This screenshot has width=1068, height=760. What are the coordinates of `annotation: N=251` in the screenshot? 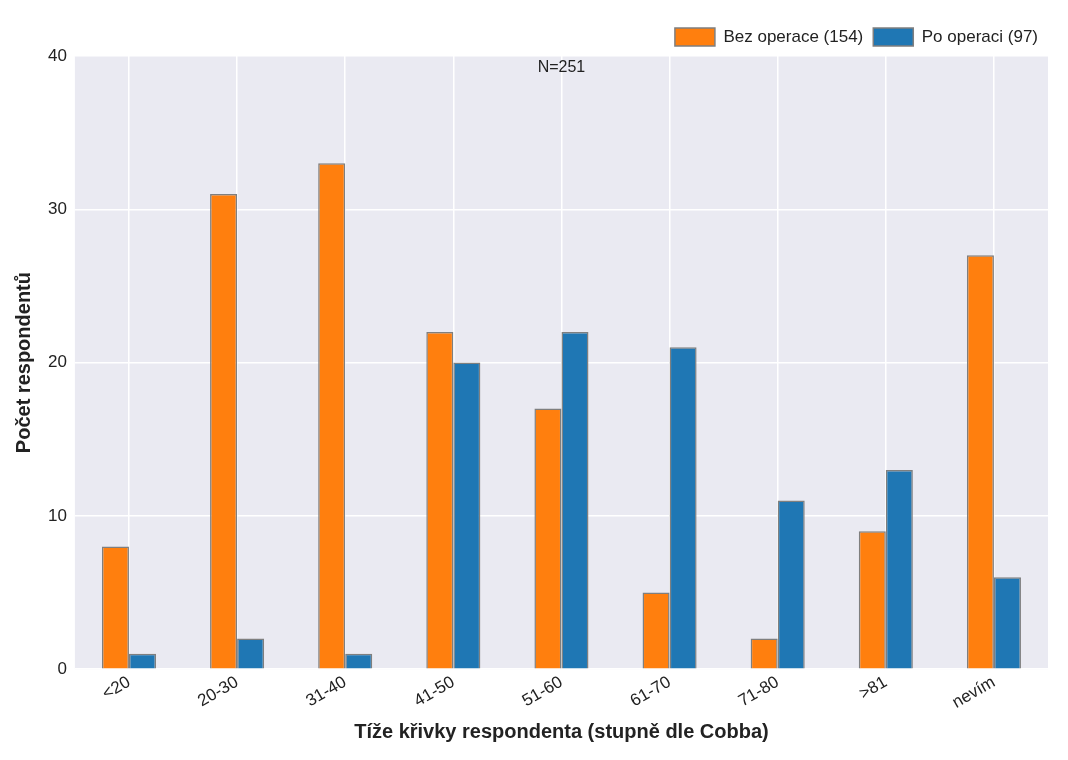 It's located at (561, 67).